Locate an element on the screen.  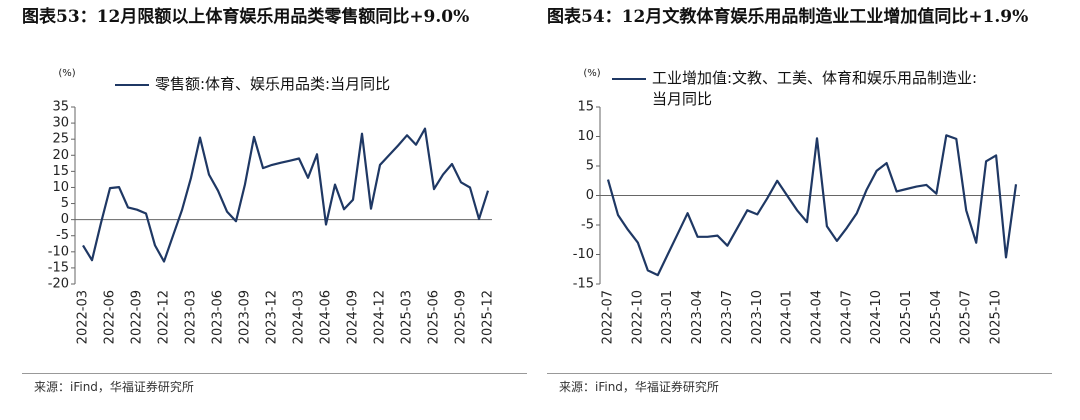
legend-label: 工业增加值:文教、工美、体育和娱乐用品制造业:当月同比 is located at coordinates (815, 88).